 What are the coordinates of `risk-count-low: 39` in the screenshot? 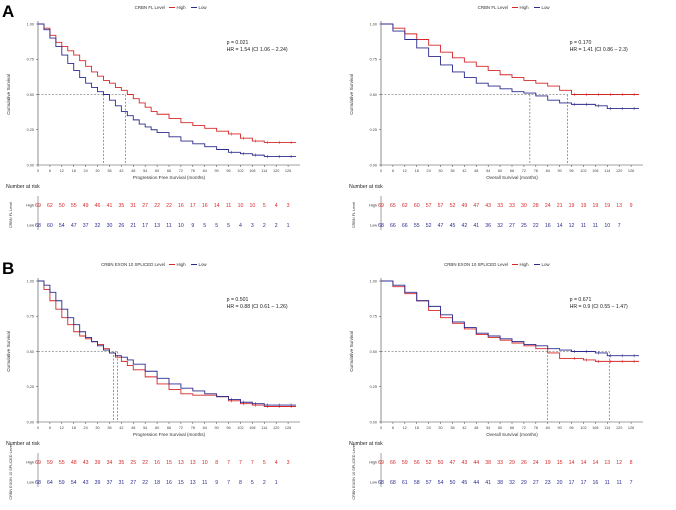 It's located at (98, 483).